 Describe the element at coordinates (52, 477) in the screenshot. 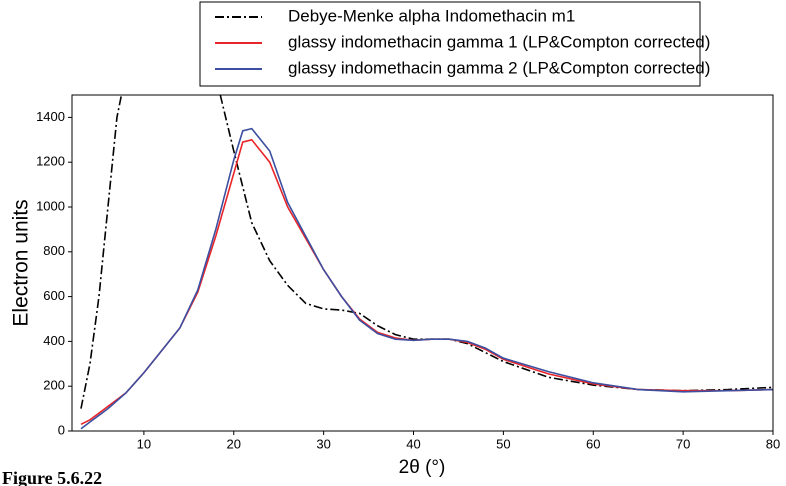

I see `caption: Figure 5.6.22` at that location.